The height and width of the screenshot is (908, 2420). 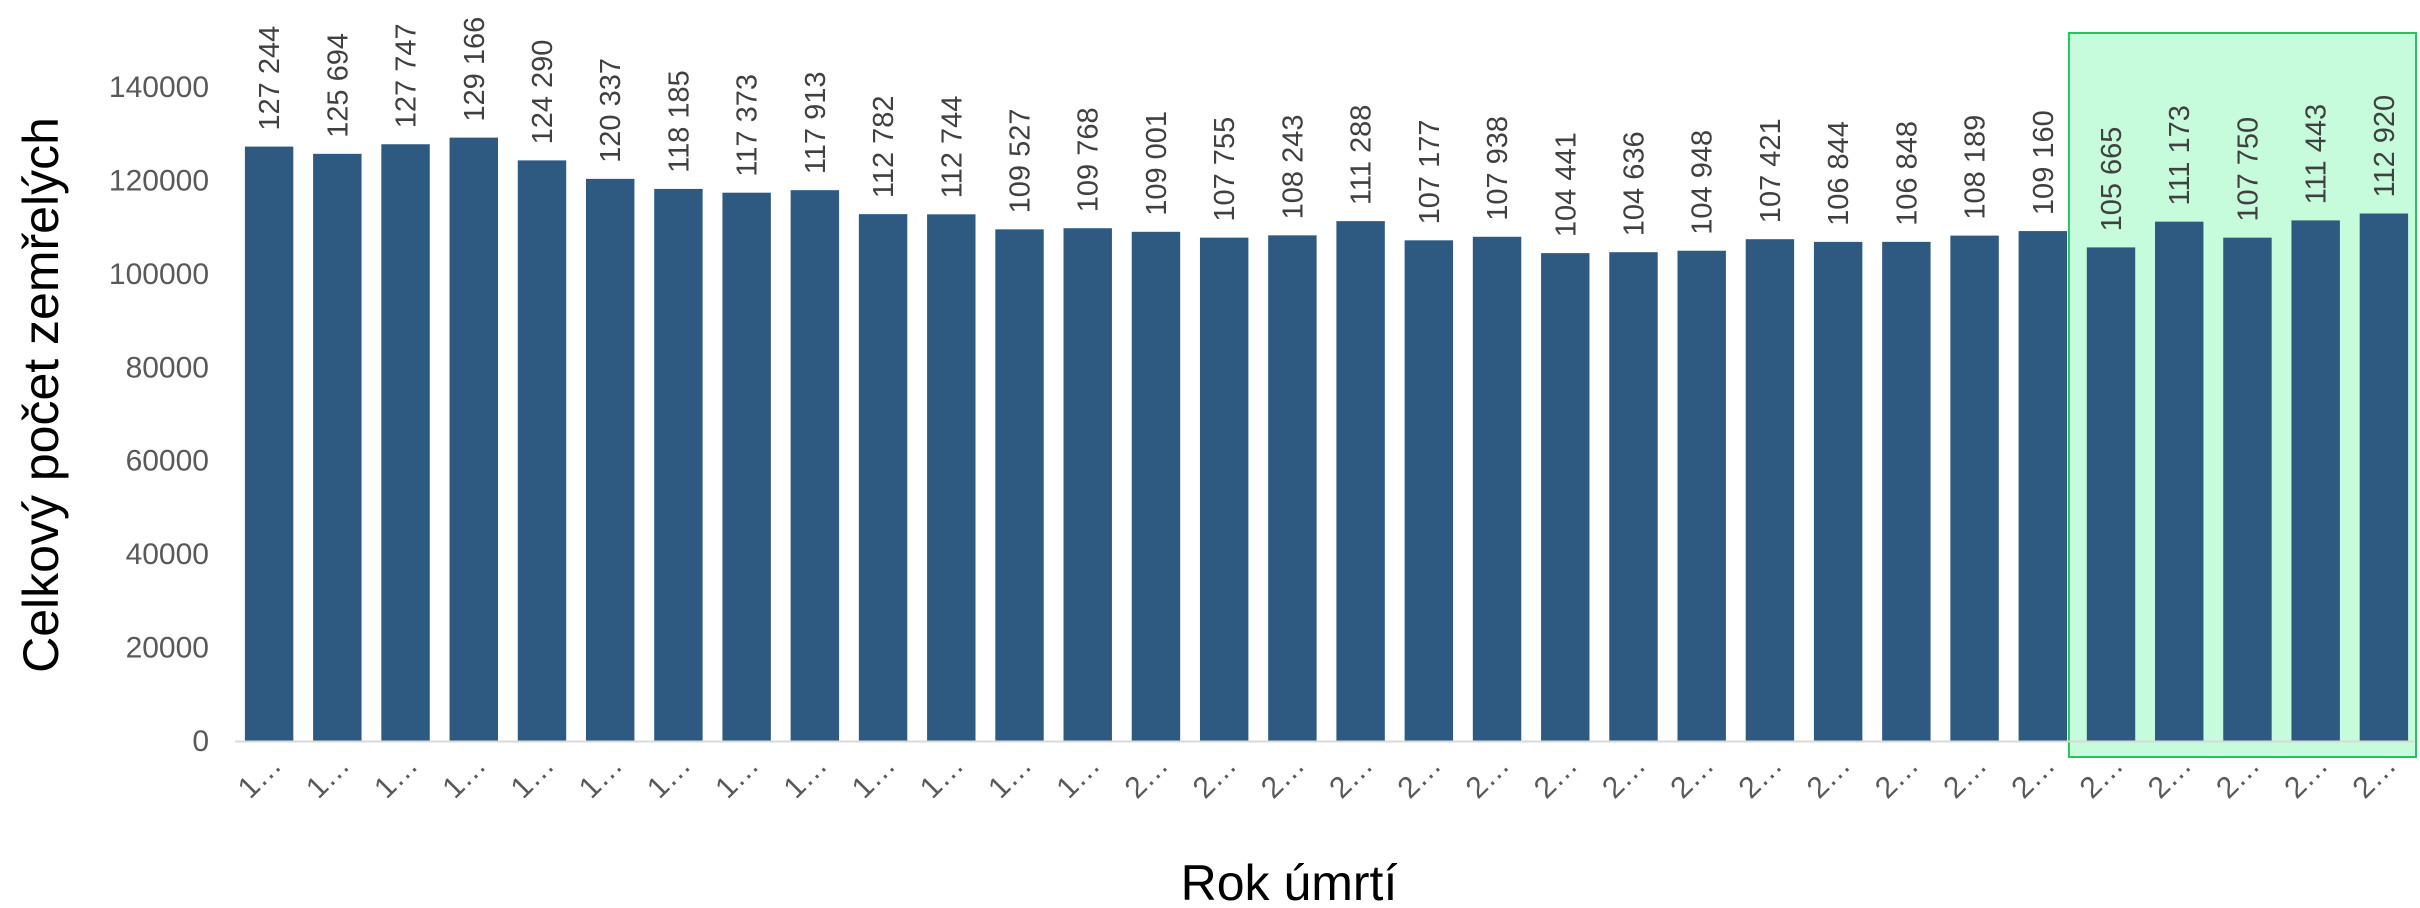 What do you see at coordinates (2317, 154) in the screenshot?
I see `data-label: 111 443` at bounding box center [2317, 154].